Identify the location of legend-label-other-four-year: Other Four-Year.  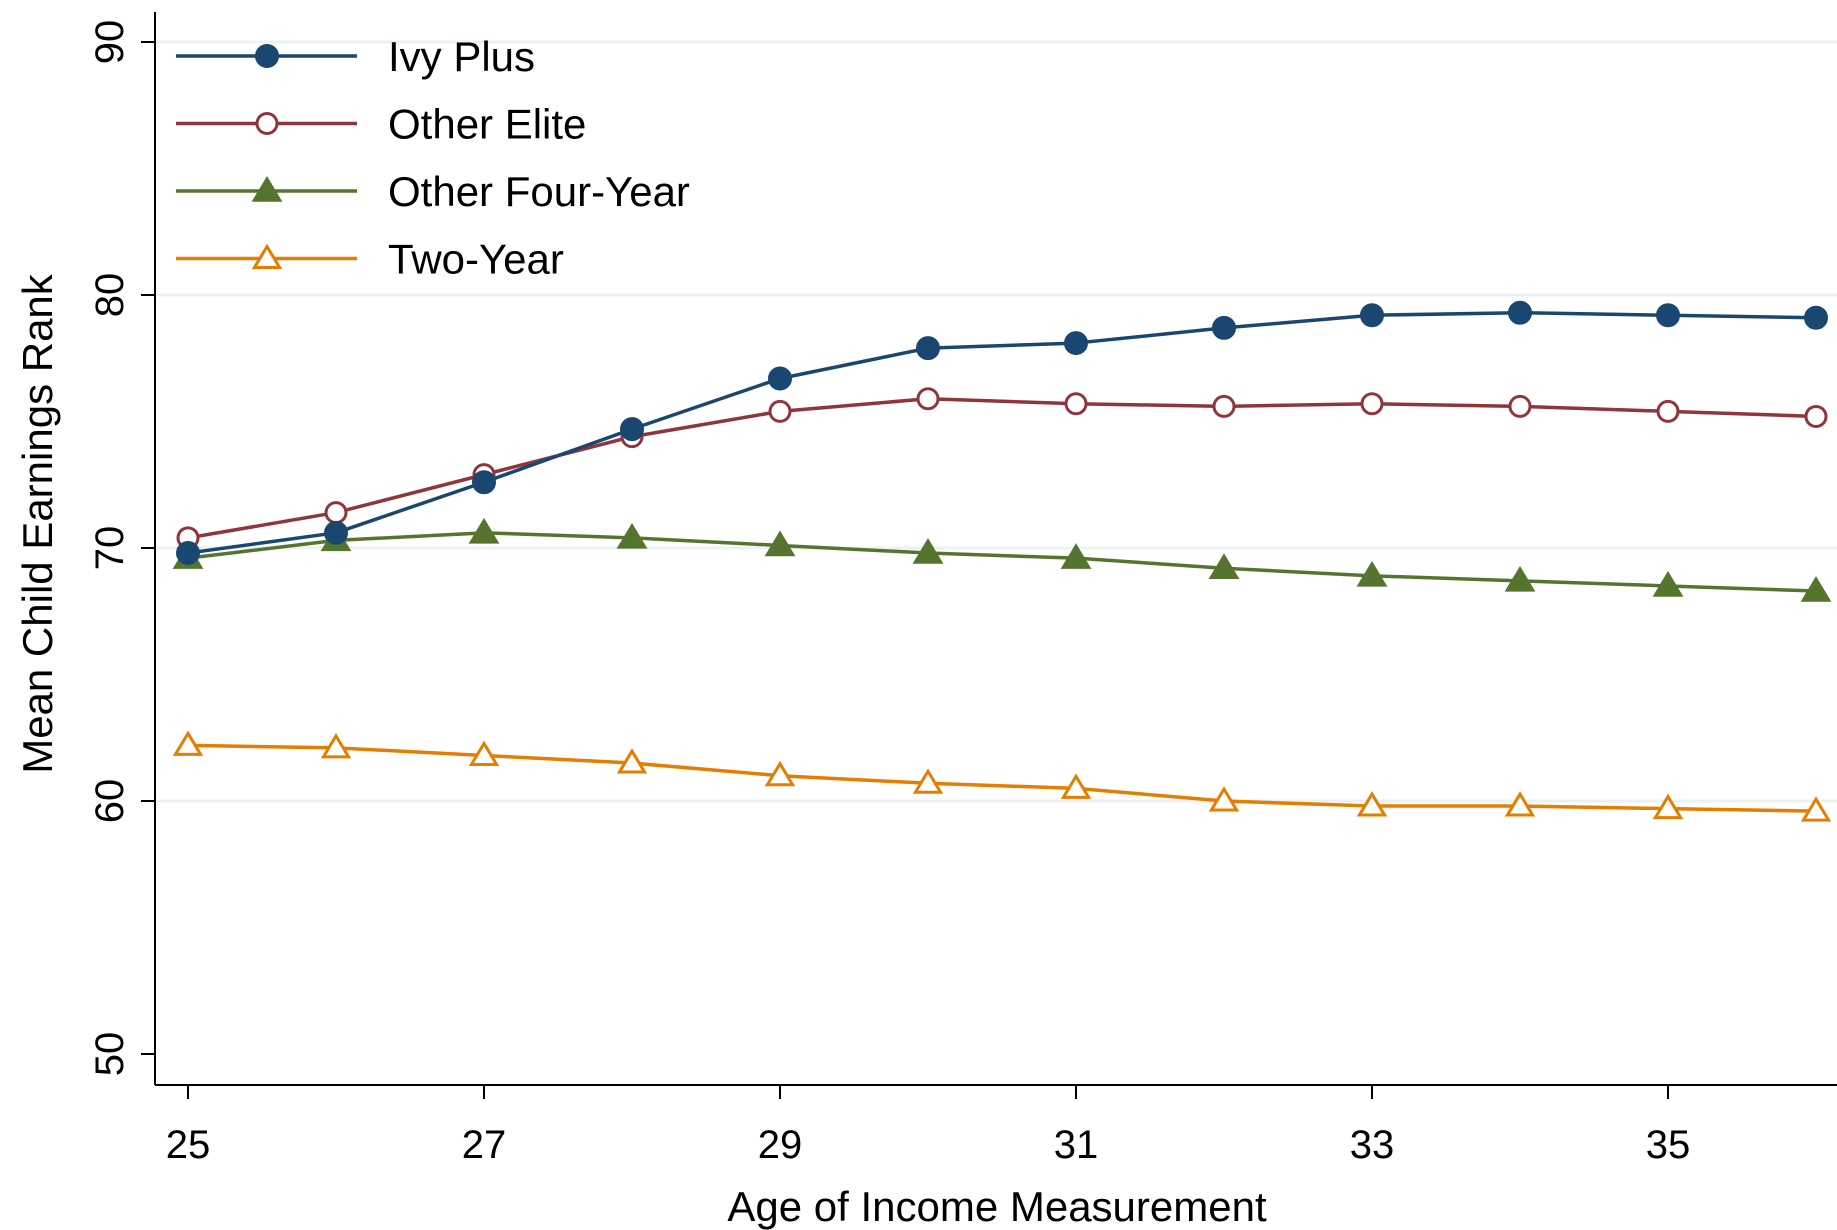
(539, 191).